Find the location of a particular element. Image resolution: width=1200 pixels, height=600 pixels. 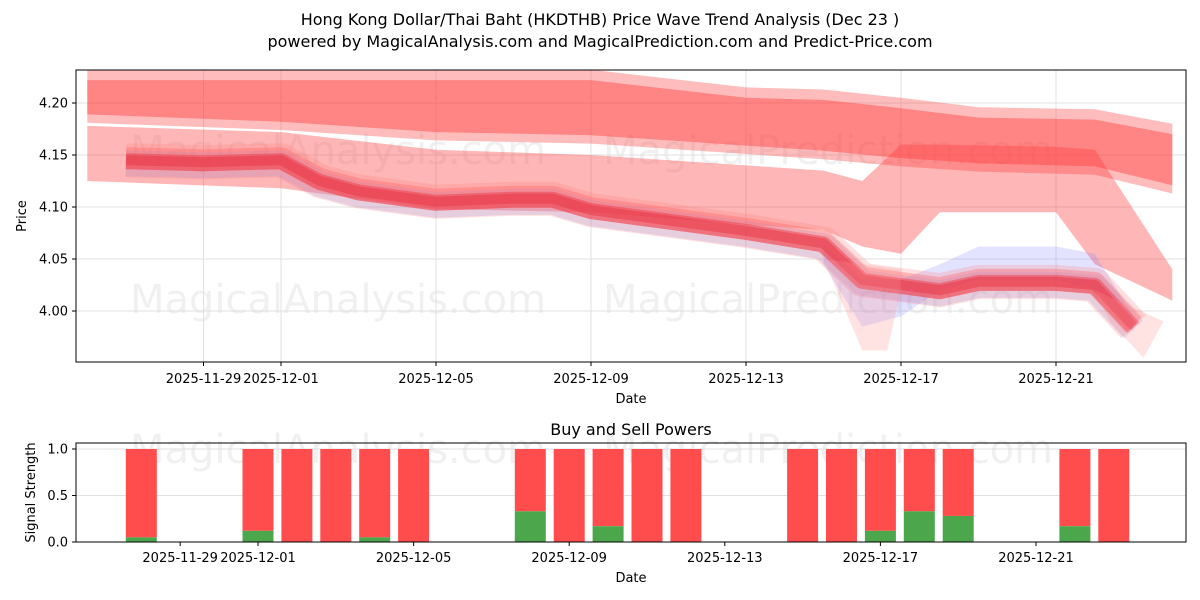

y-tick-label: 0.0 is located at coordinates (57, 543).